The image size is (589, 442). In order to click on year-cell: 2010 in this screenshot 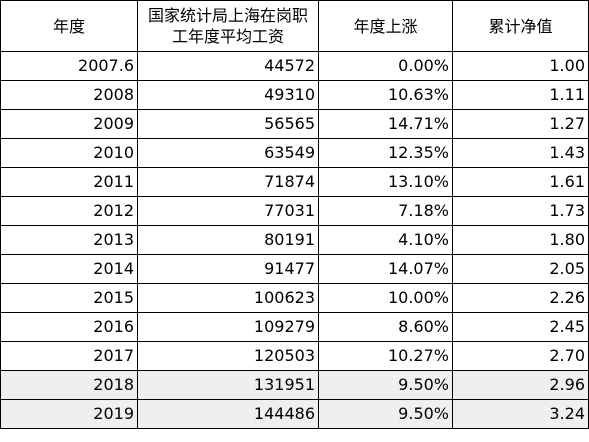, I will do `click(69, 153)`.